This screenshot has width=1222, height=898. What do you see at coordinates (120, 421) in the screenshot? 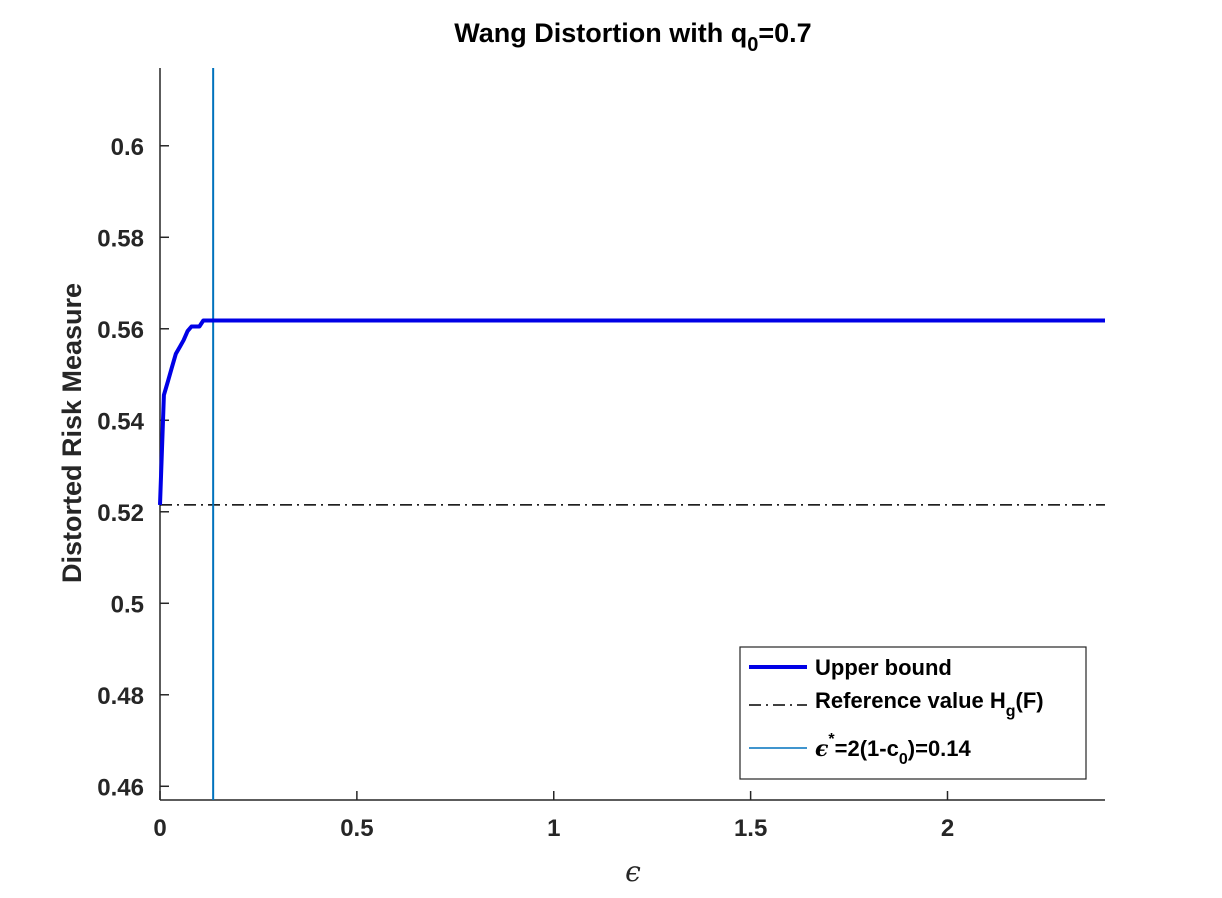
I see `y-tick-label: 0.54` at bounding box center [120, 421].